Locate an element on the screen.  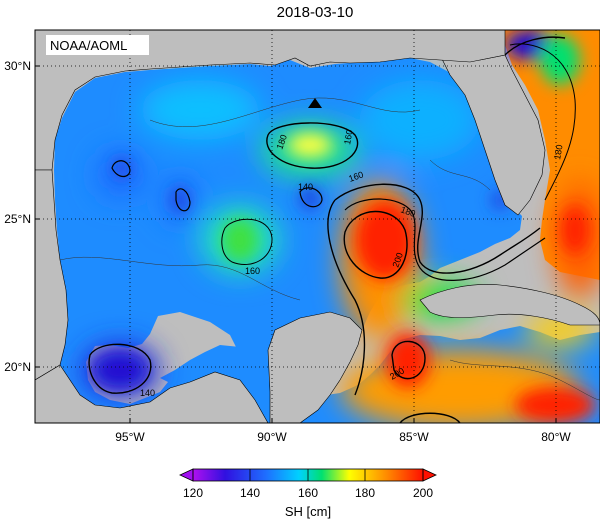
contour-180-loopcurrent is located at coordinates (445, 239).